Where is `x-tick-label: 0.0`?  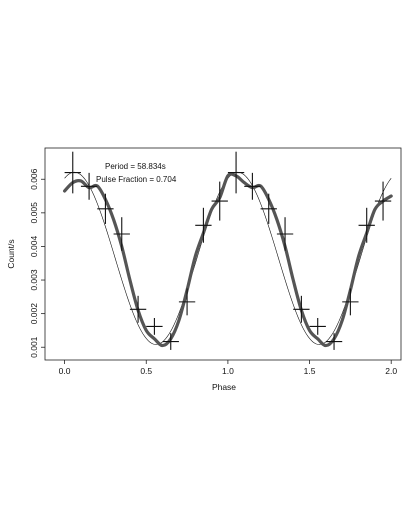
x-tick-label: 0.0 is located at coordinates (65, 371).